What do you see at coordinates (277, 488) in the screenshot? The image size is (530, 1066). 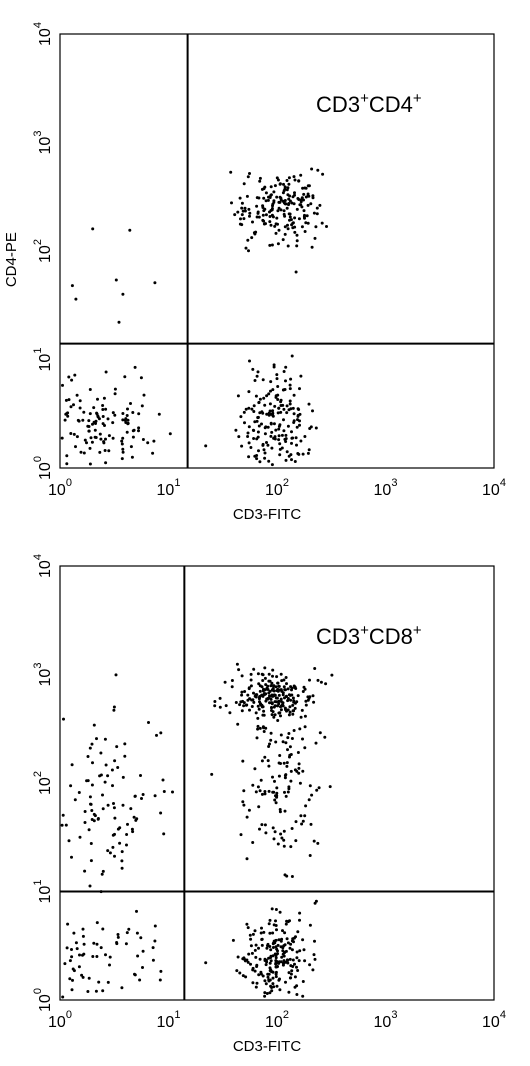 I see `x-tick-label: 10²` at bounding box center [277, 488].